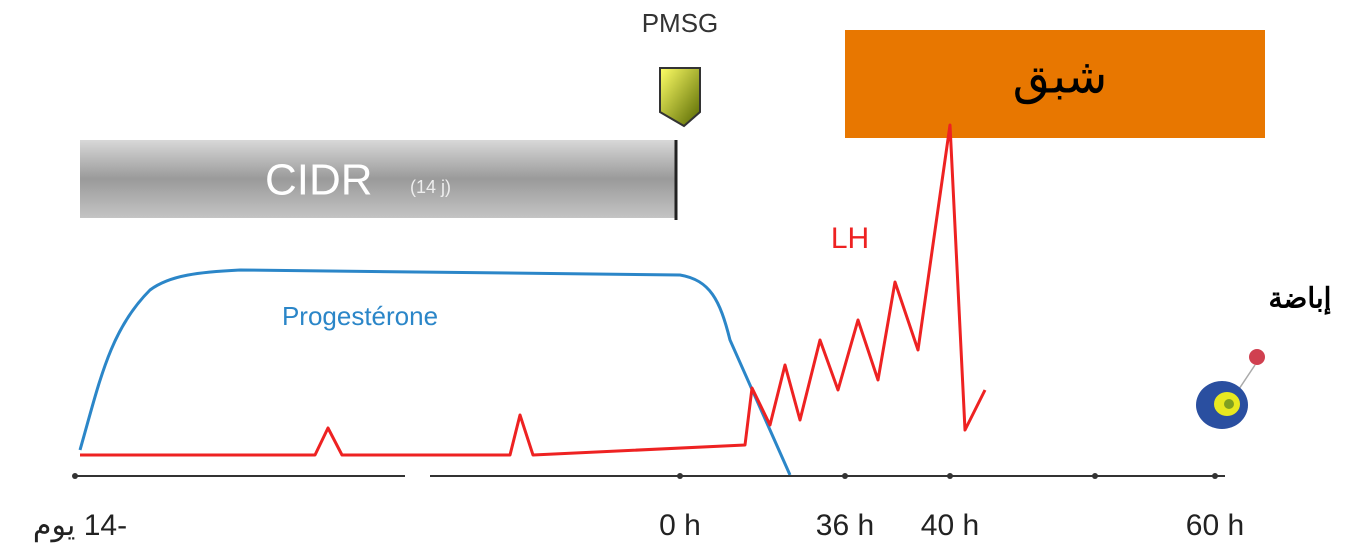  Describe the element at coordinates (80, 526) in the screenshot. I see `axis-label: -14 يوم` at that location.